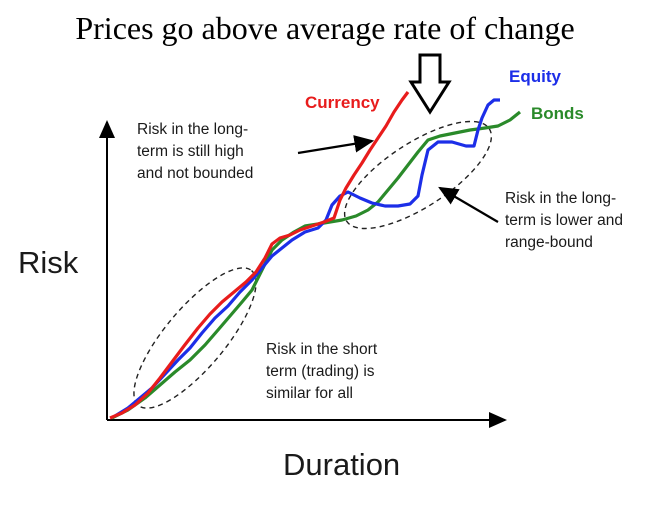  What do you see at coordinates (190, 151) in the screenshot?
I see `annotation-line: term is still high` at bounding box center [190, 151].